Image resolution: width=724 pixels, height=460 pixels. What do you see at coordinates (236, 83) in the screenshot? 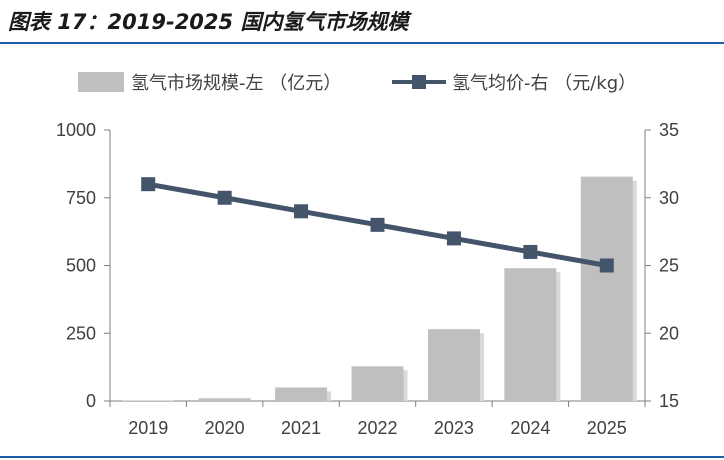
I see `legend-label-bar: 氢气市场规模-左 （亿元）` at bounding box center [236, 83].